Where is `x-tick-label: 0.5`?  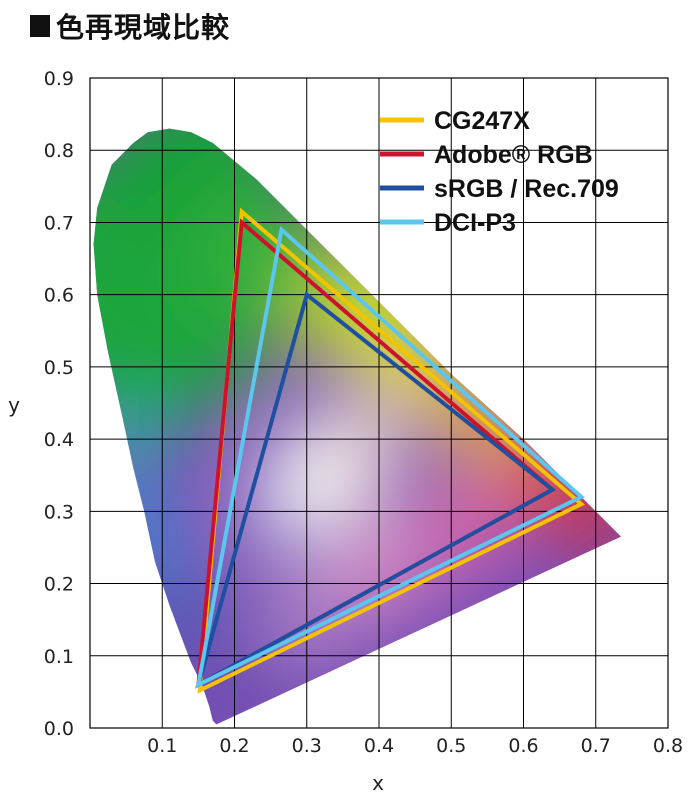
x-tick-label: 0.5 is located at coordinates (451, 746).